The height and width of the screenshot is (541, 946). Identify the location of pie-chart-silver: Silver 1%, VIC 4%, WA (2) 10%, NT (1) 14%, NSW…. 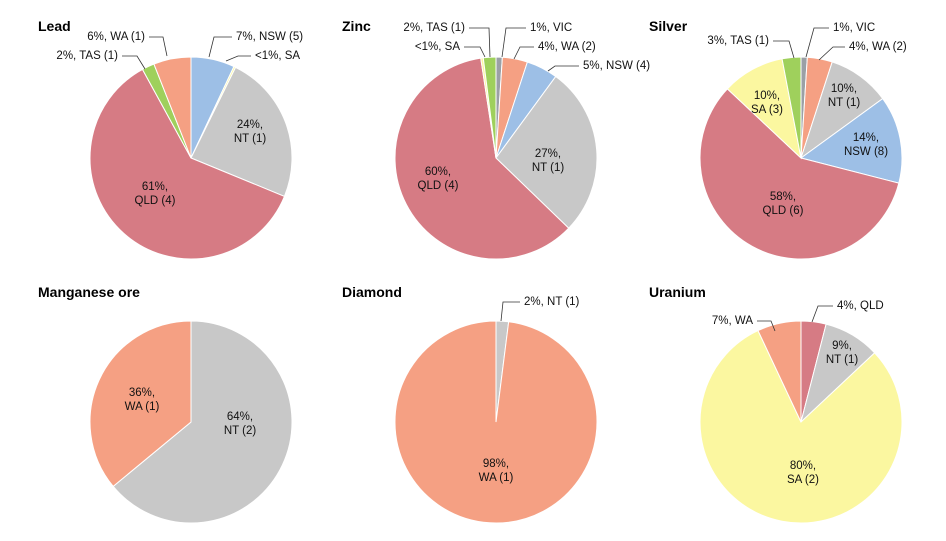
(778, 139).